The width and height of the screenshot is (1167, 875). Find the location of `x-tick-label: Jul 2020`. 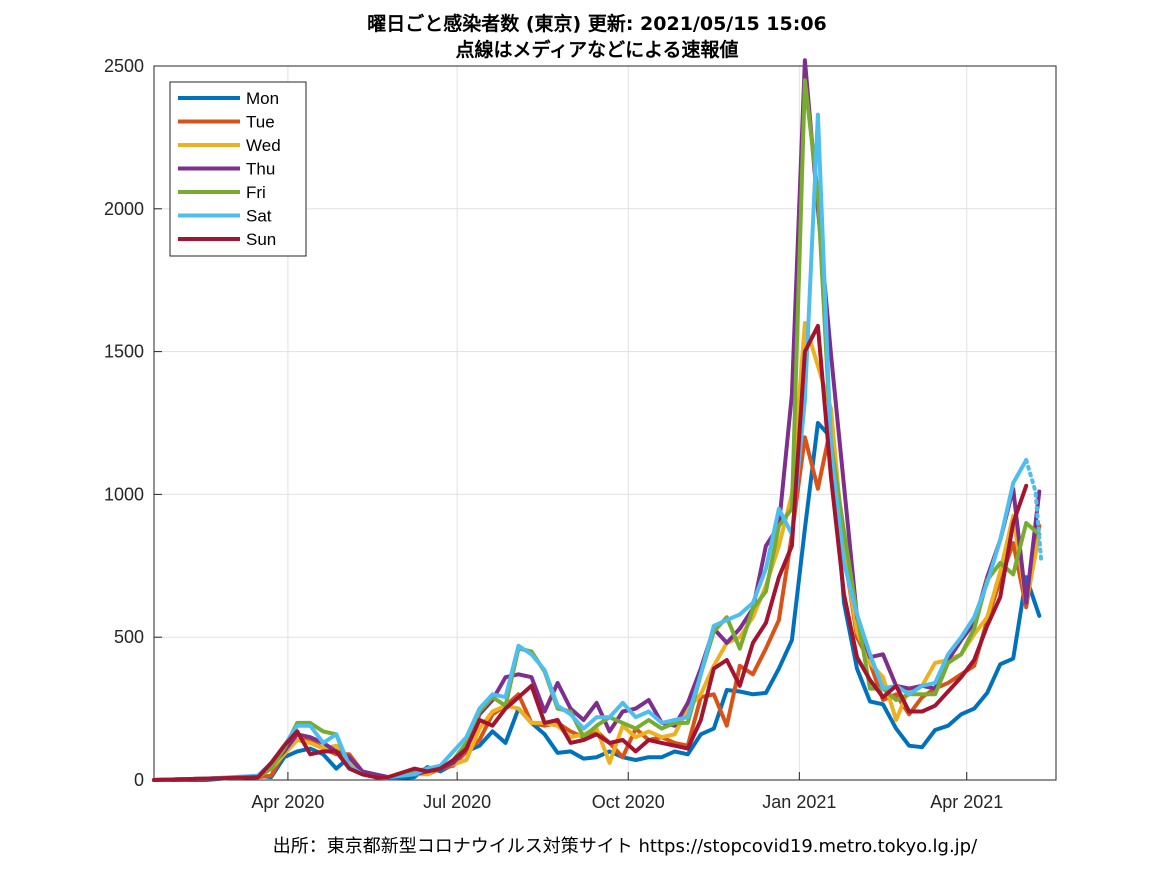

x-tick-label: Jul 2020 is located at coordinates (457, 802).